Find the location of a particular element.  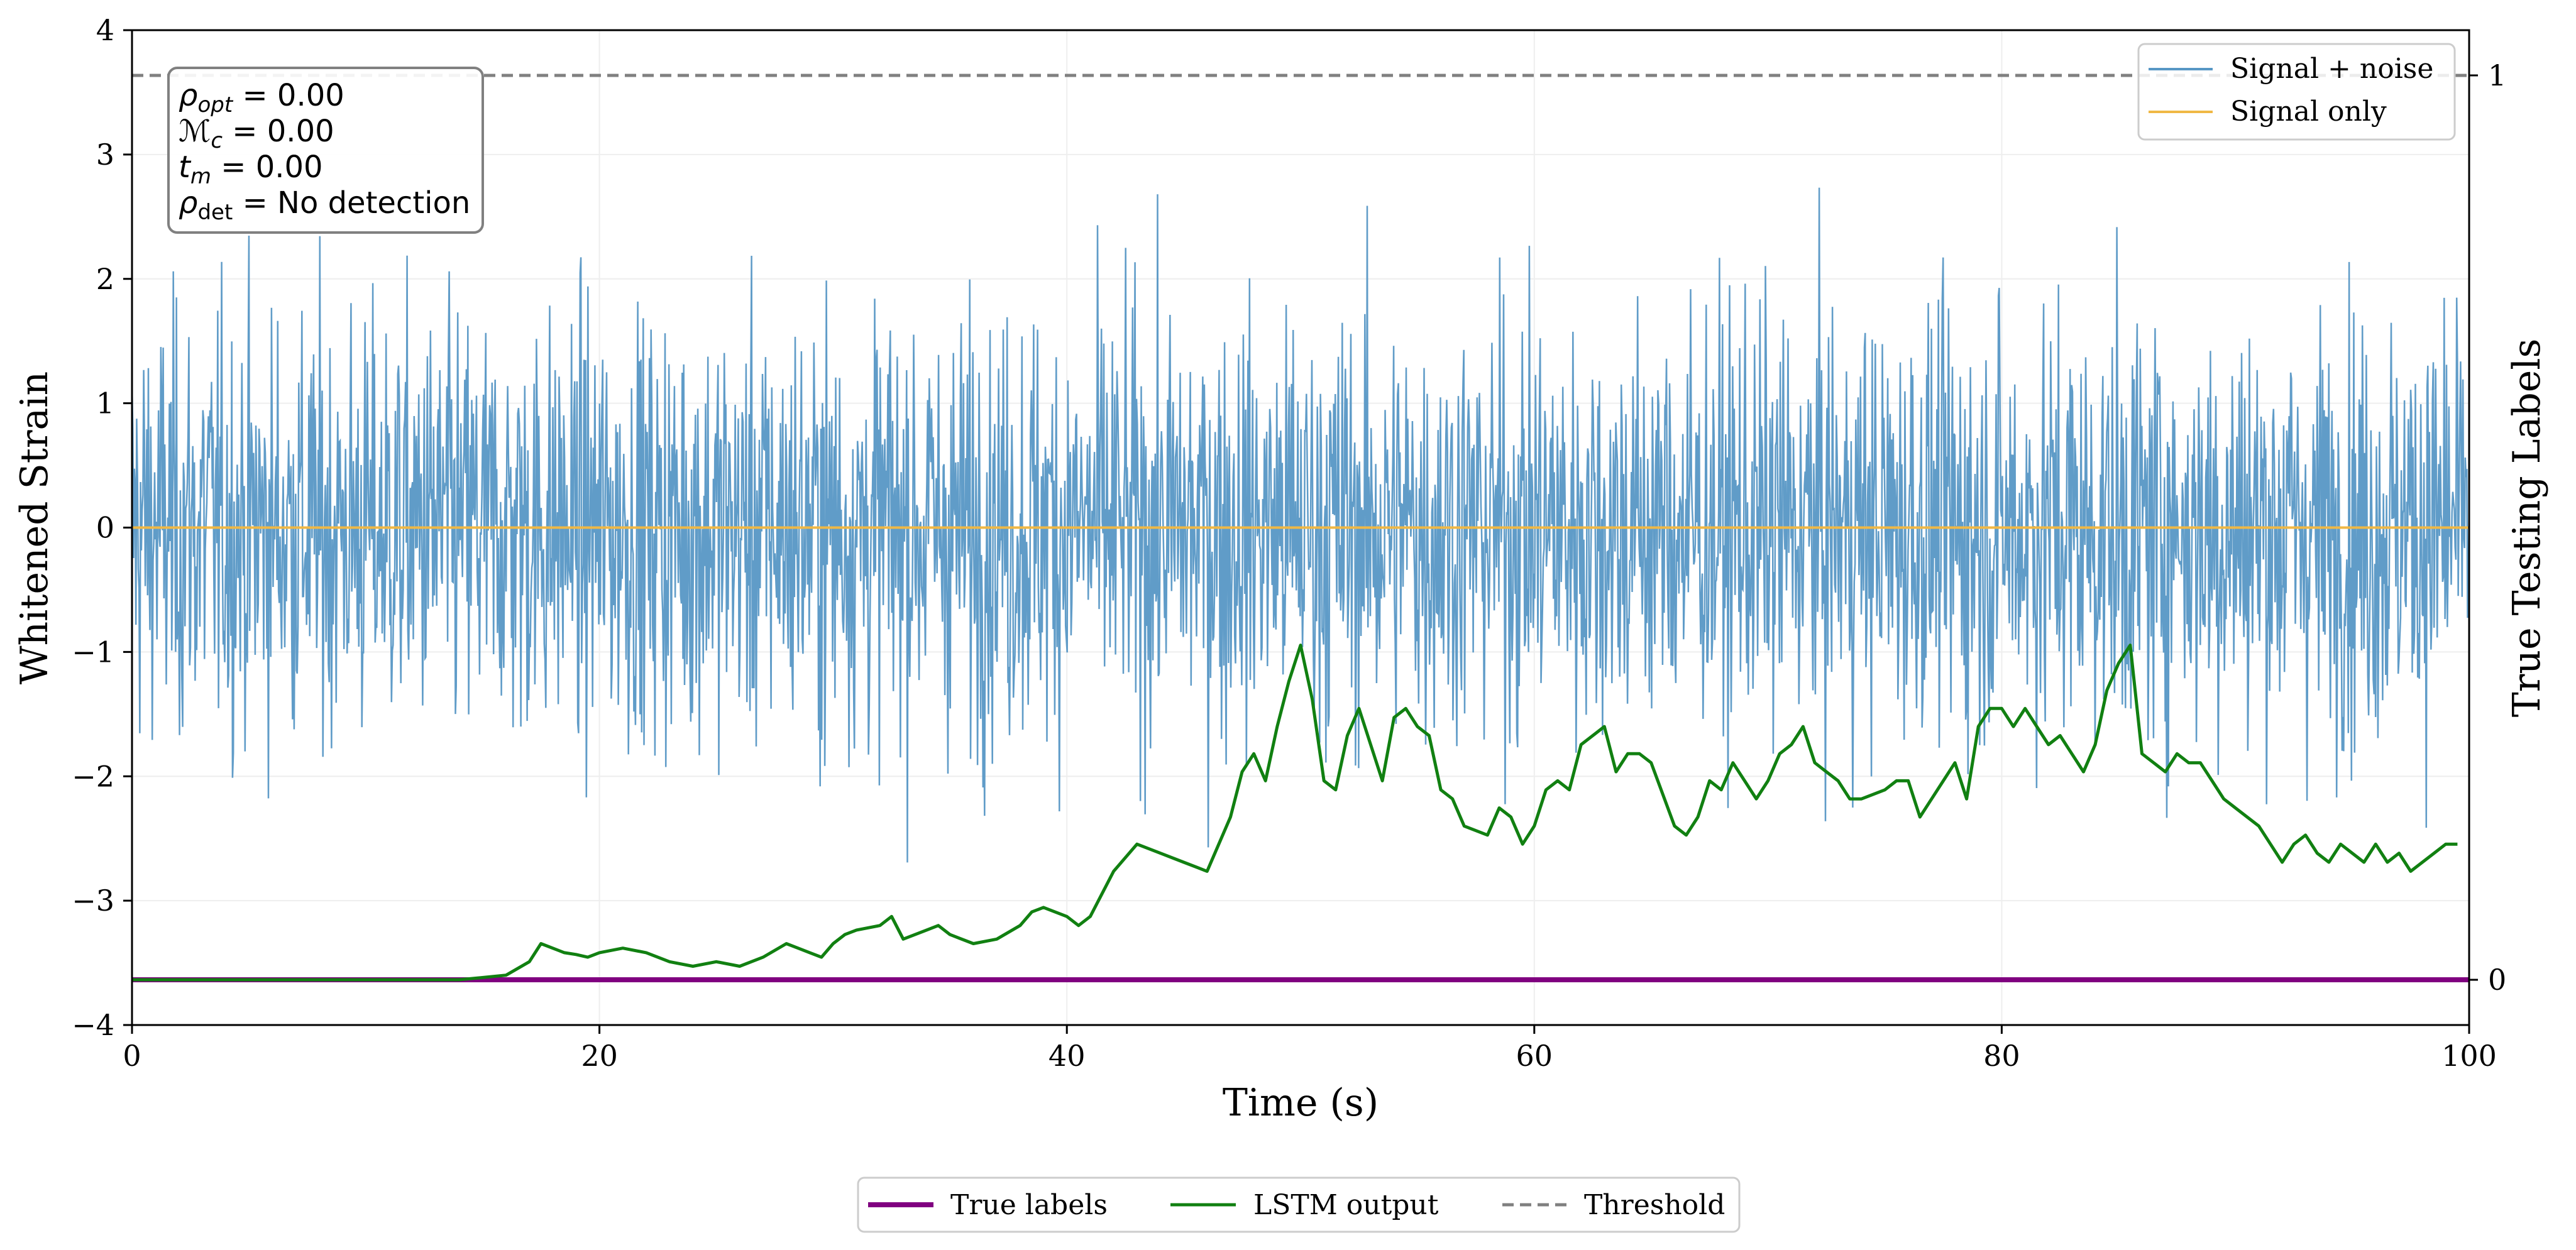

y-right-tick-label-1: 1 is located at coordinates (2497, 75).